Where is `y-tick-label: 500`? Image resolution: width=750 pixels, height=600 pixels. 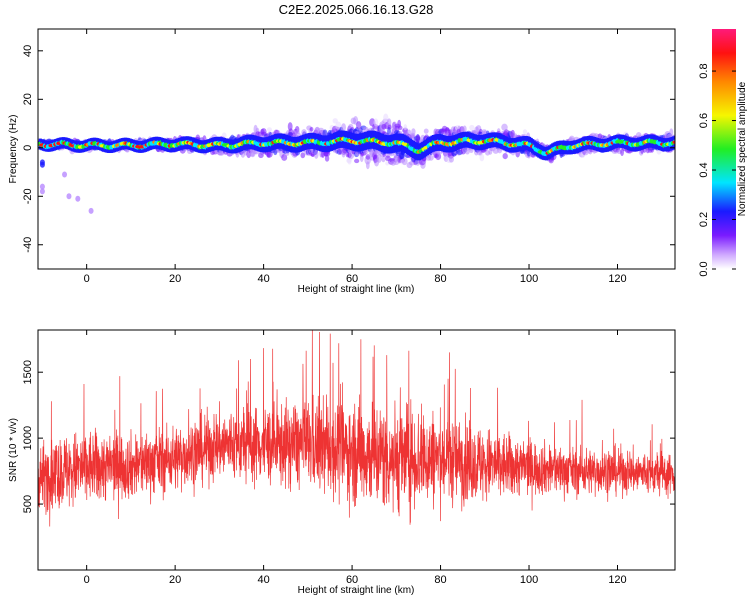
y-tick-label: 500 is located at coordinates (28, 504).